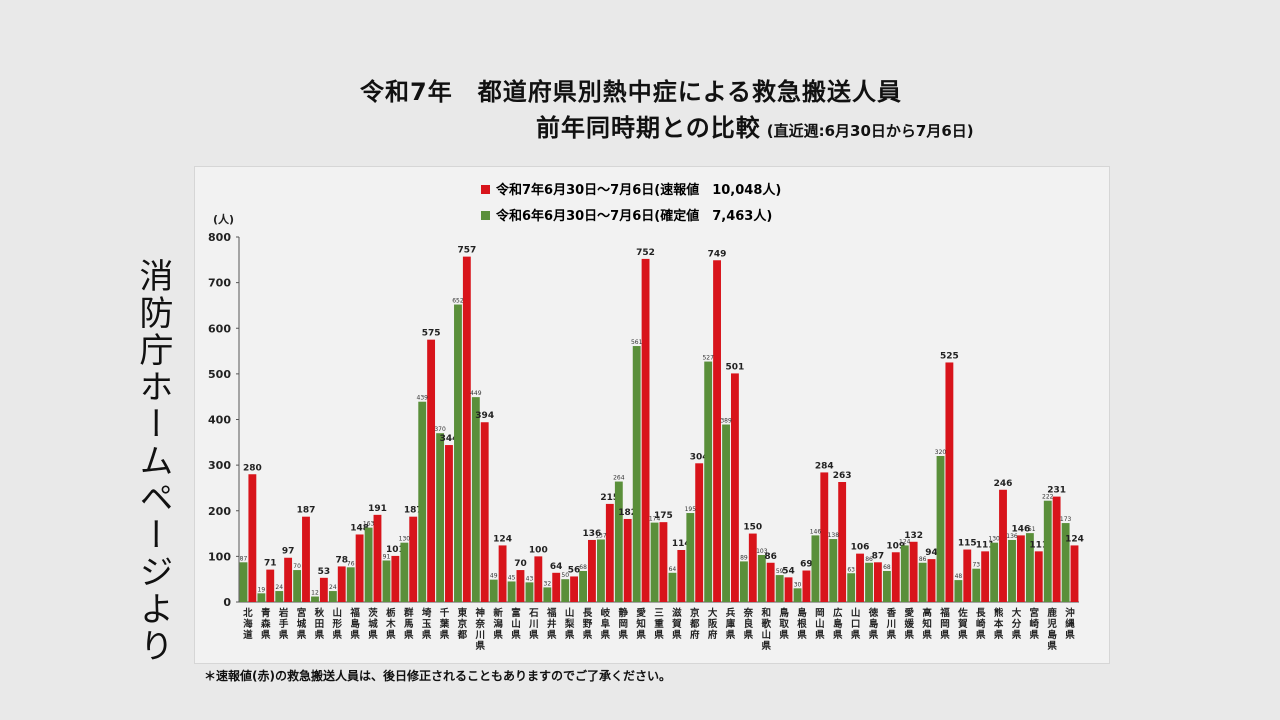 The width and height of the screenshot is (1280, 720). Describe the element at coordinates (219, 465) in the screenshot. I see `y-tick-label: 300` at that location.